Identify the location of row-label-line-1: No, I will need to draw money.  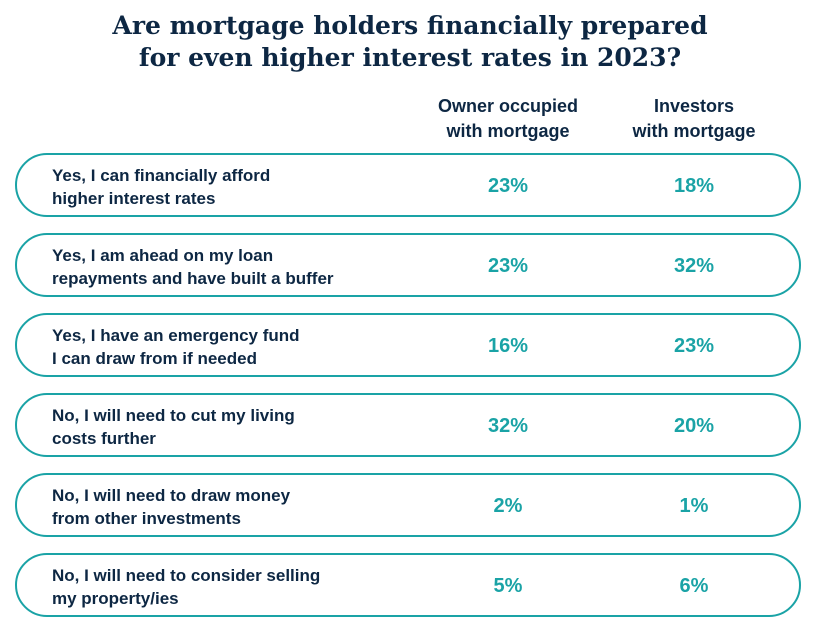
(171, 495).